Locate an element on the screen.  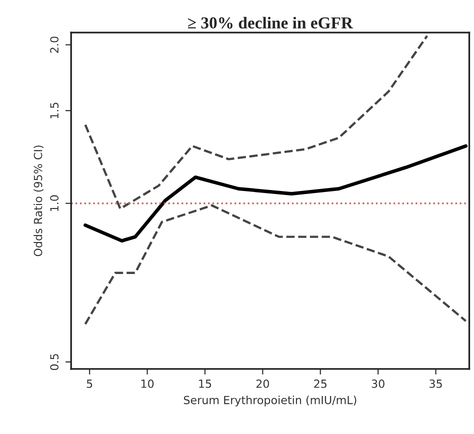
y-tick-label: 0.5 is located at coordinates (54, 362).